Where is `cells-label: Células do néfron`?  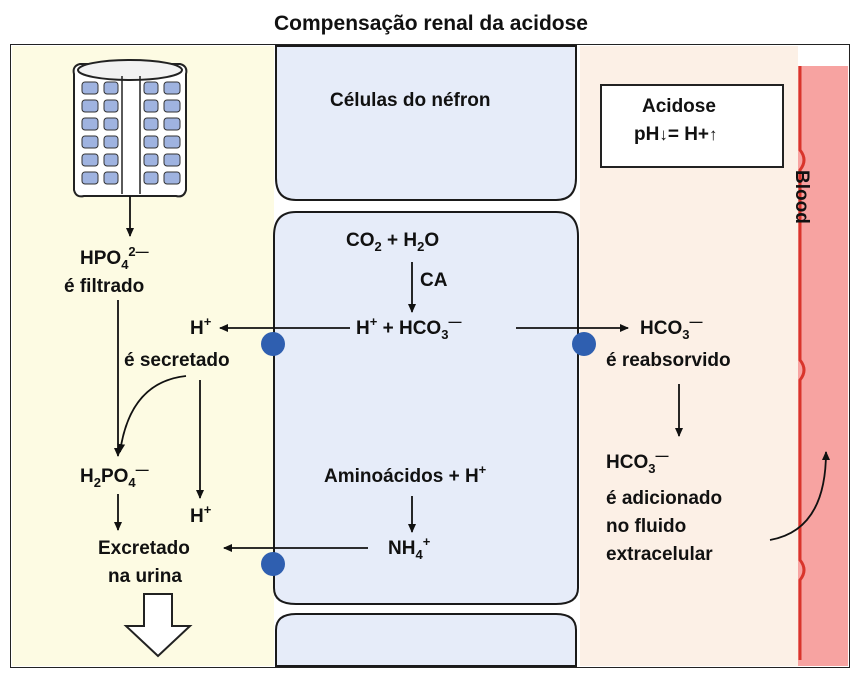 cells-label: Células do néfron is located at coordinates (410, 100).